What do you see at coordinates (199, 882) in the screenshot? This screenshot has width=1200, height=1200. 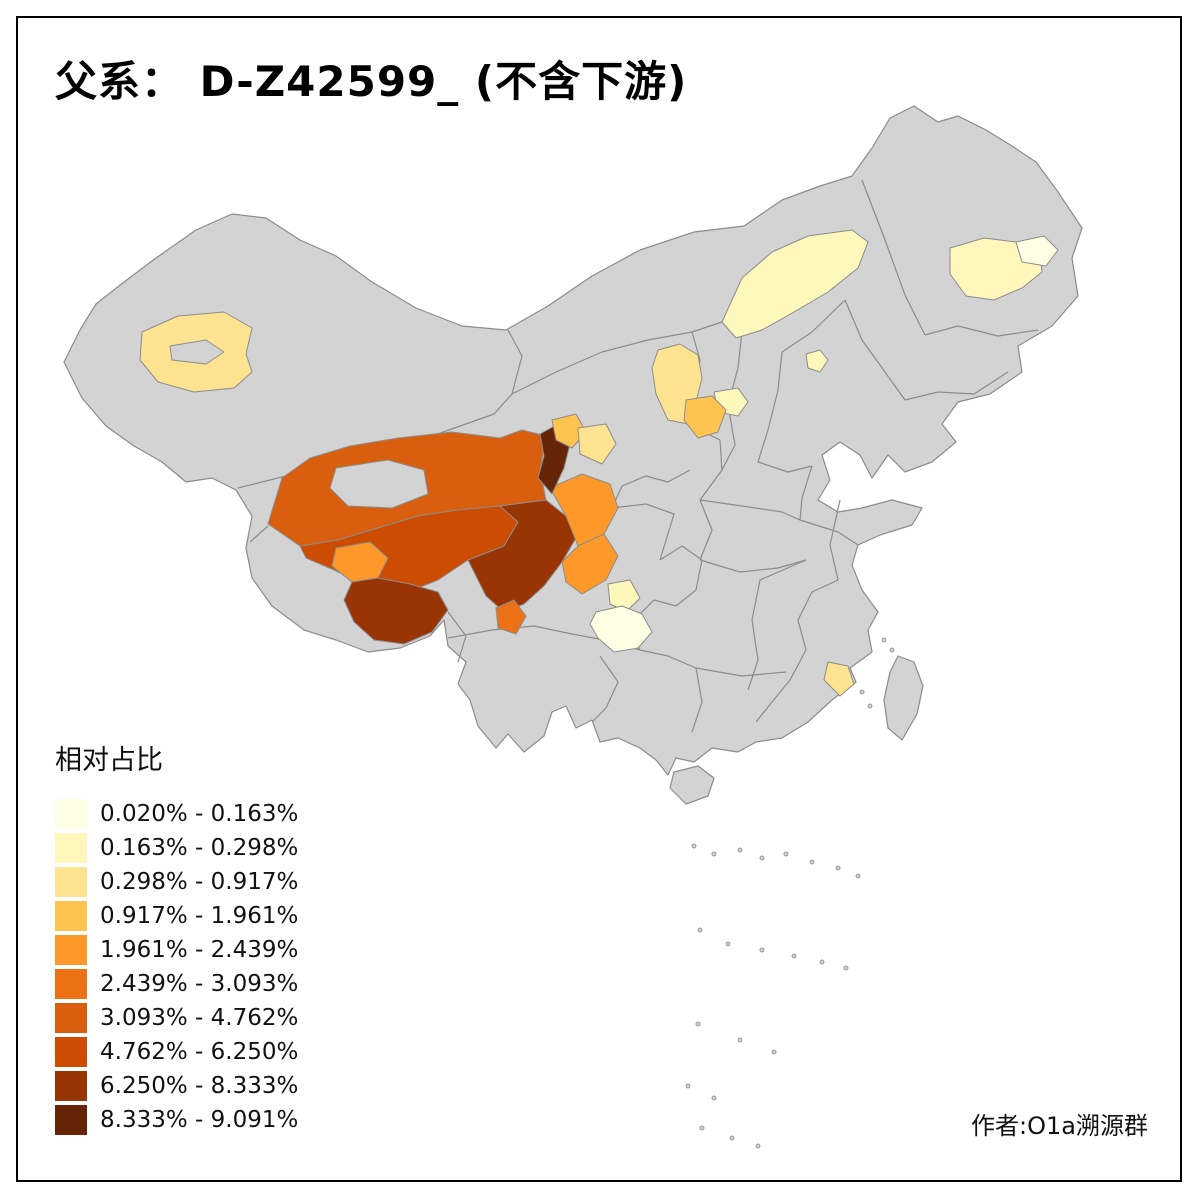 I see `legend-label: 0.298% - 0.917%` at bounding box center [199, 882].